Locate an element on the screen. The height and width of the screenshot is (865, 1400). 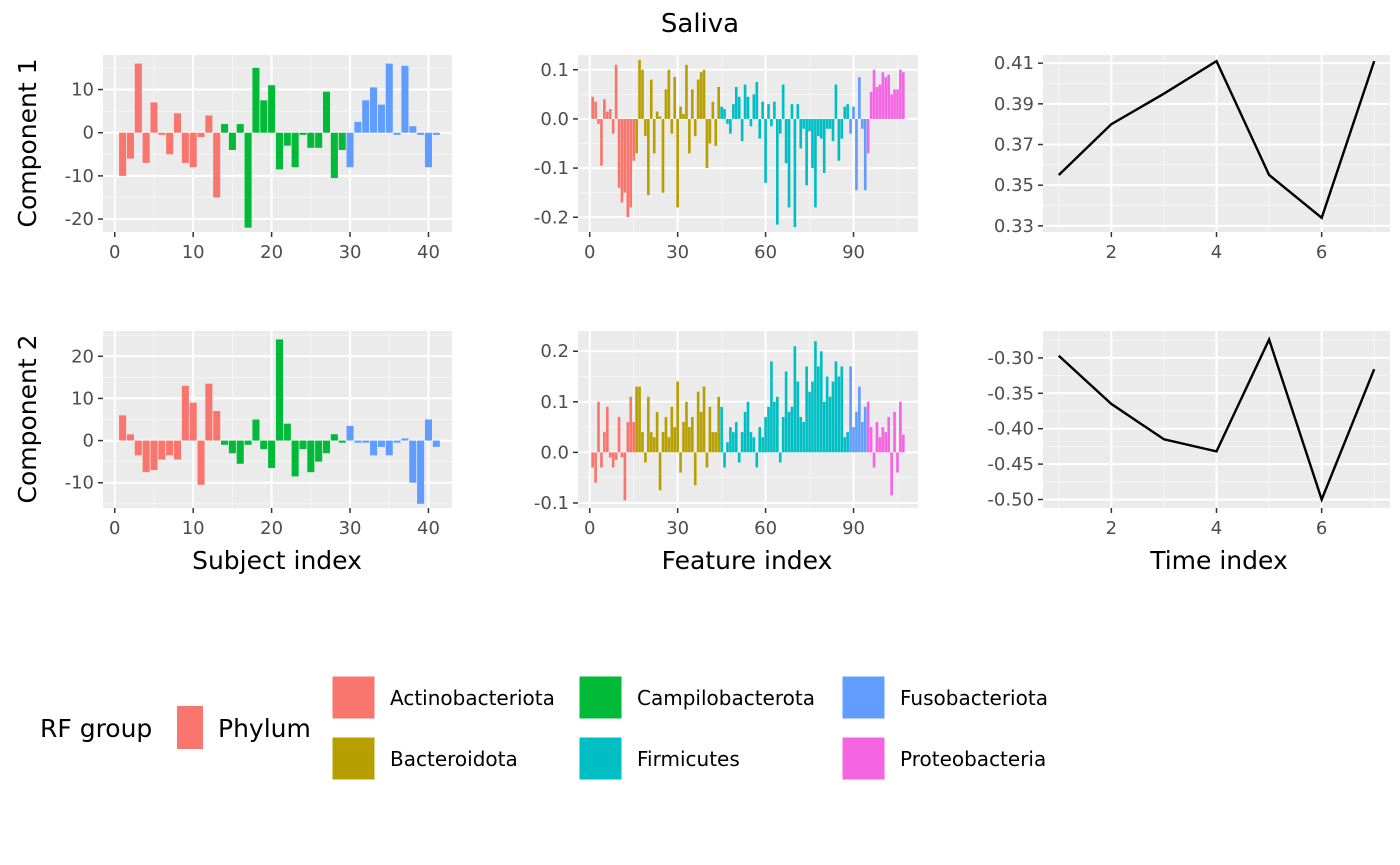
p2-1-x-tick-label: 0 is located at coordinates (114, 528).